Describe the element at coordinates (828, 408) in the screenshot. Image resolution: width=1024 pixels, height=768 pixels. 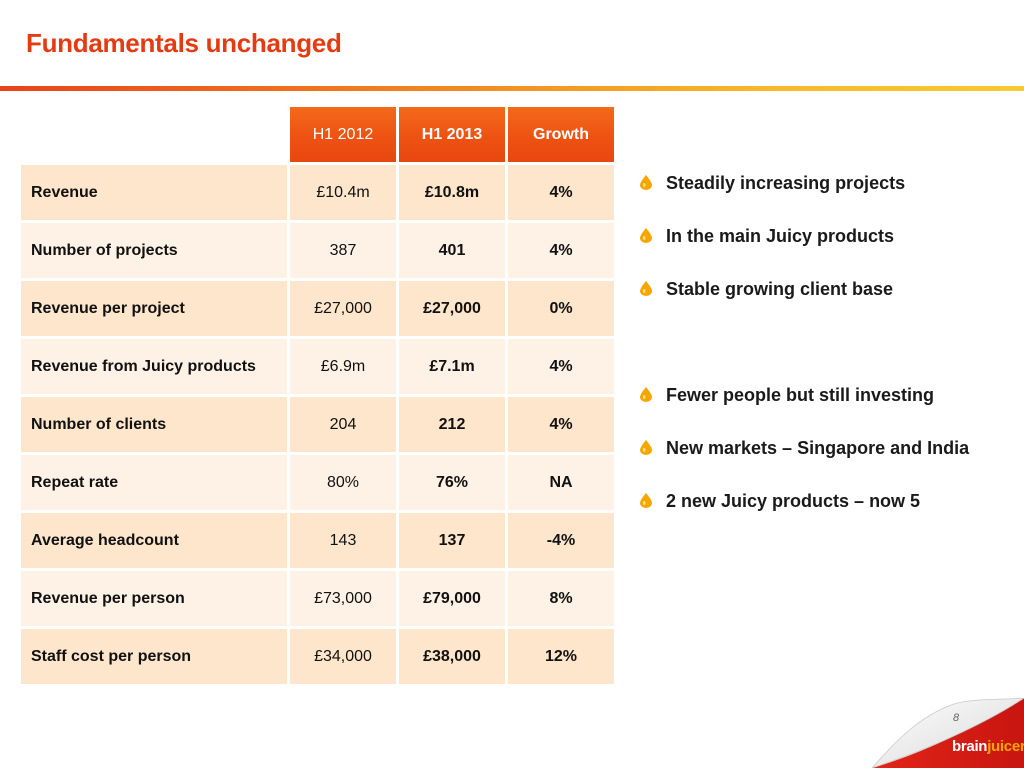
I see `list-item: Fewer people but still investing` at that location.